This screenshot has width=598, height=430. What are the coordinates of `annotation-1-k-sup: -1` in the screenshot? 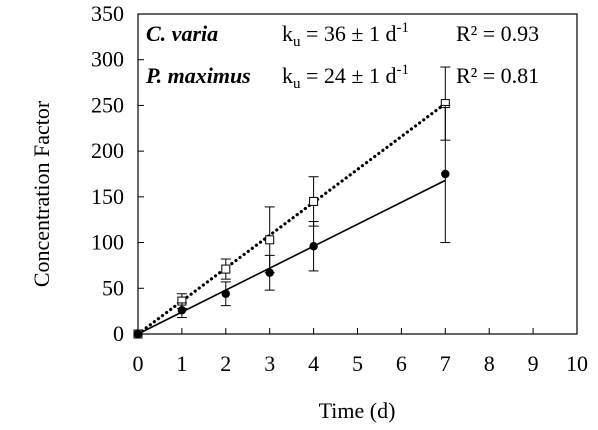 It's located at (402, 28).